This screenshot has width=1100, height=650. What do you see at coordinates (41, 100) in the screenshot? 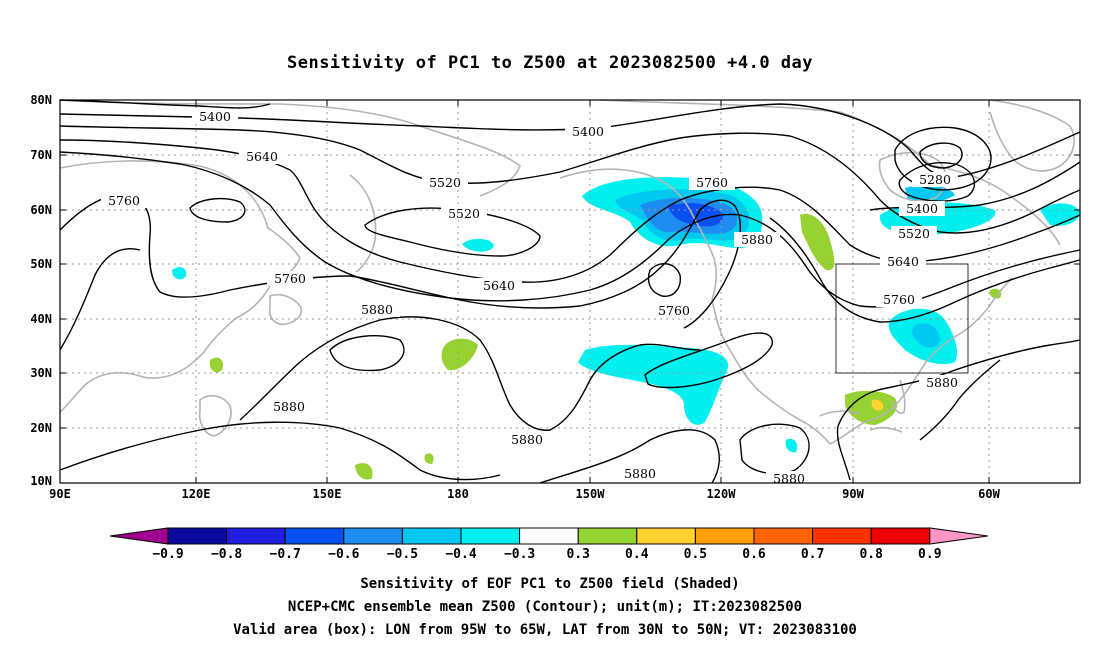
I see `lat-tick-label: 80N` at bounding box center [41, 100].